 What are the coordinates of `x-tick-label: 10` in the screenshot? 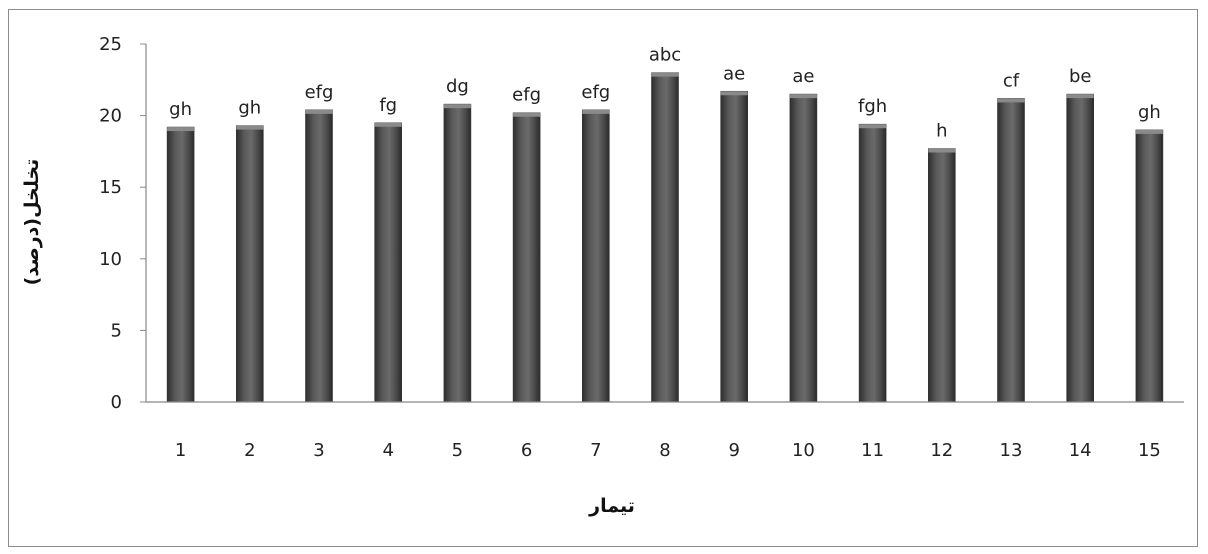 It's located at (803, 450).